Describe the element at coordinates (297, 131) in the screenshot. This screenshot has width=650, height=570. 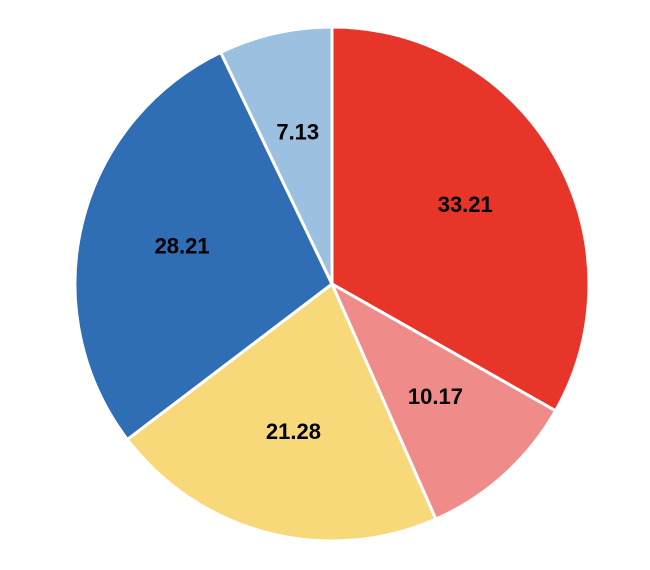
I see `data-label: 7.13` at that location.